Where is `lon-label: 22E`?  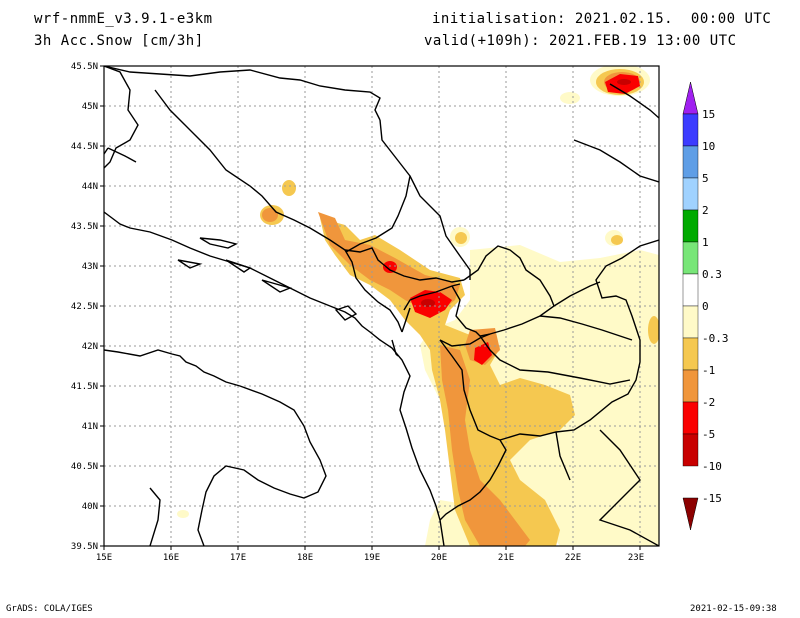
lon-label: 22E is located at coordinates (573, 558).